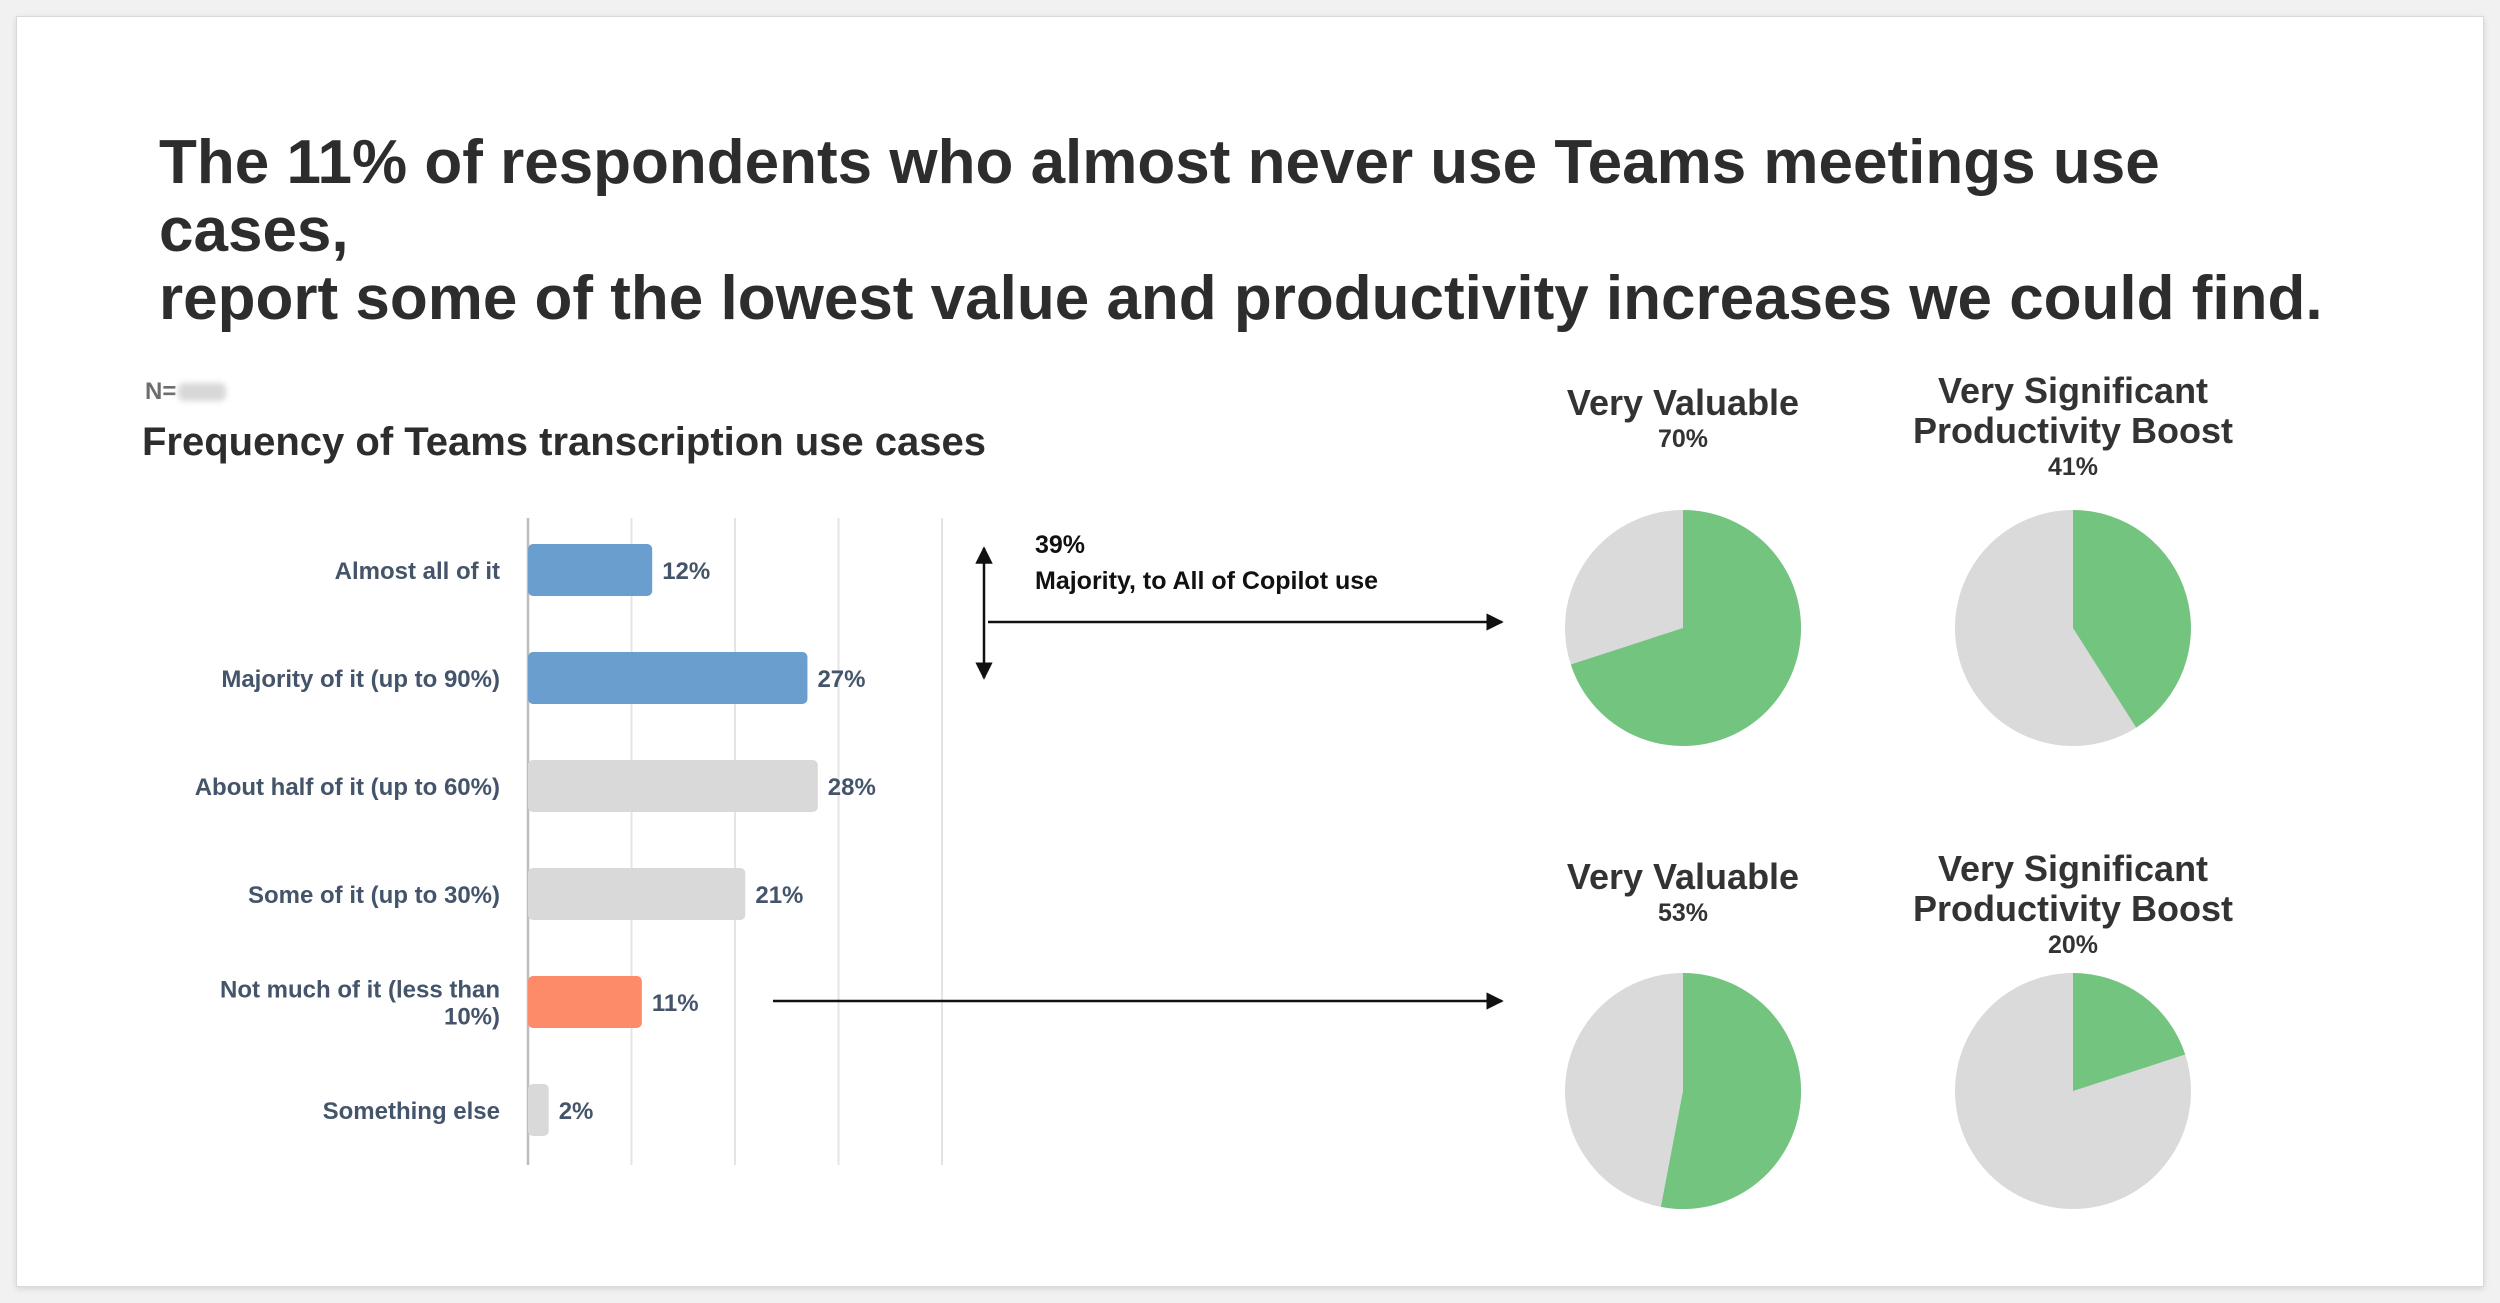  Describe the element at coordinates (347, 787) in the screenshot. I see `category-label-3: About half of it (up to 60%)` at that location.